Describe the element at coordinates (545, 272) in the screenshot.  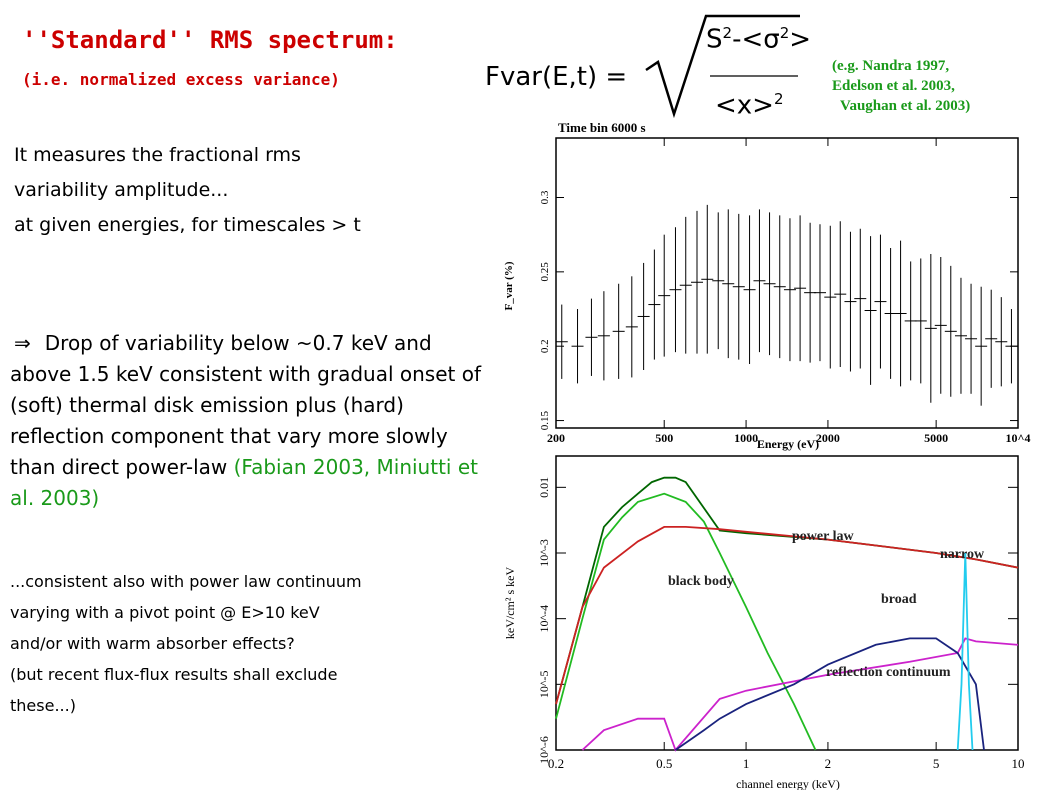
I see `fvar-ytick-label: 0.25` at that location.